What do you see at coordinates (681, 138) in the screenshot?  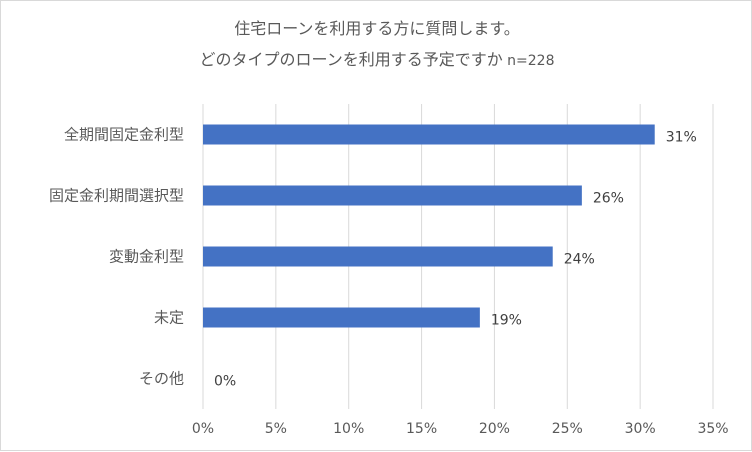 I see `data-label: 31%` at bounding box center [681, 138].